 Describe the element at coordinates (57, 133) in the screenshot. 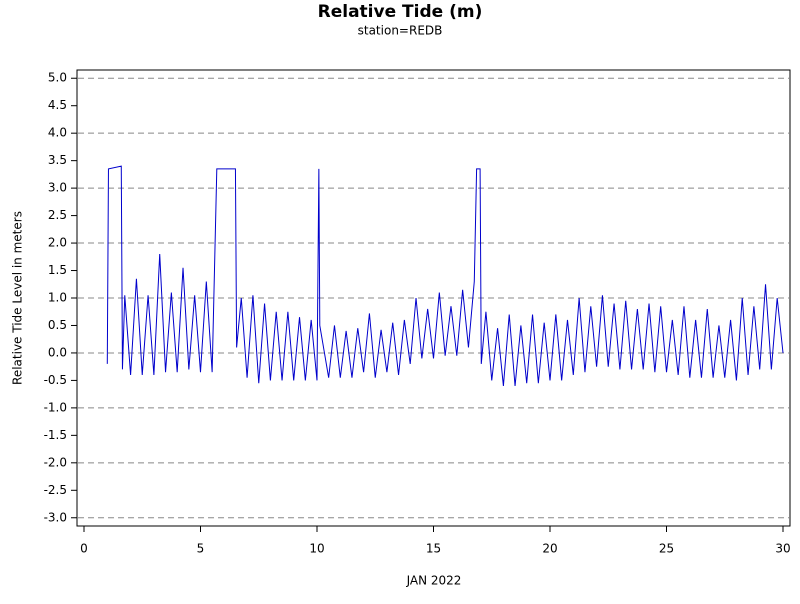

I see `y-tick-label: 4.0` at that location.